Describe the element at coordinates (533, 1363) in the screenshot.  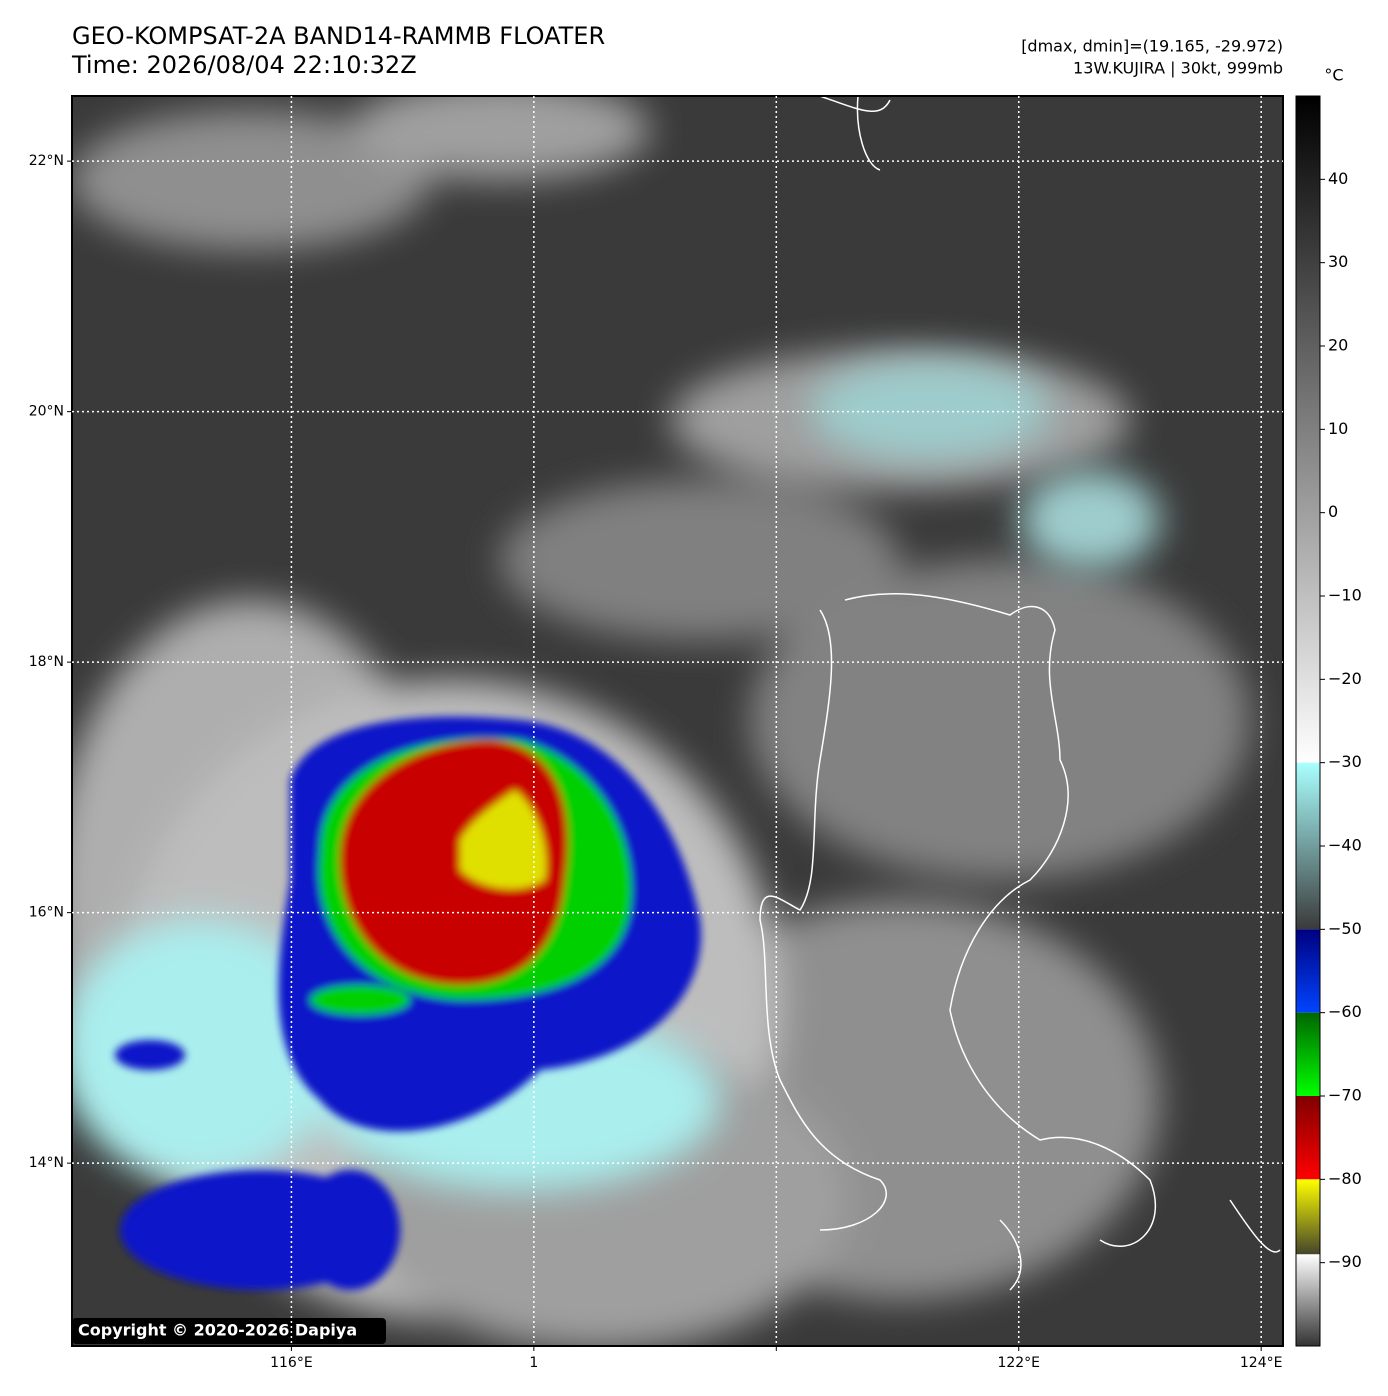
I see `x-tick-label: 1` at that location.